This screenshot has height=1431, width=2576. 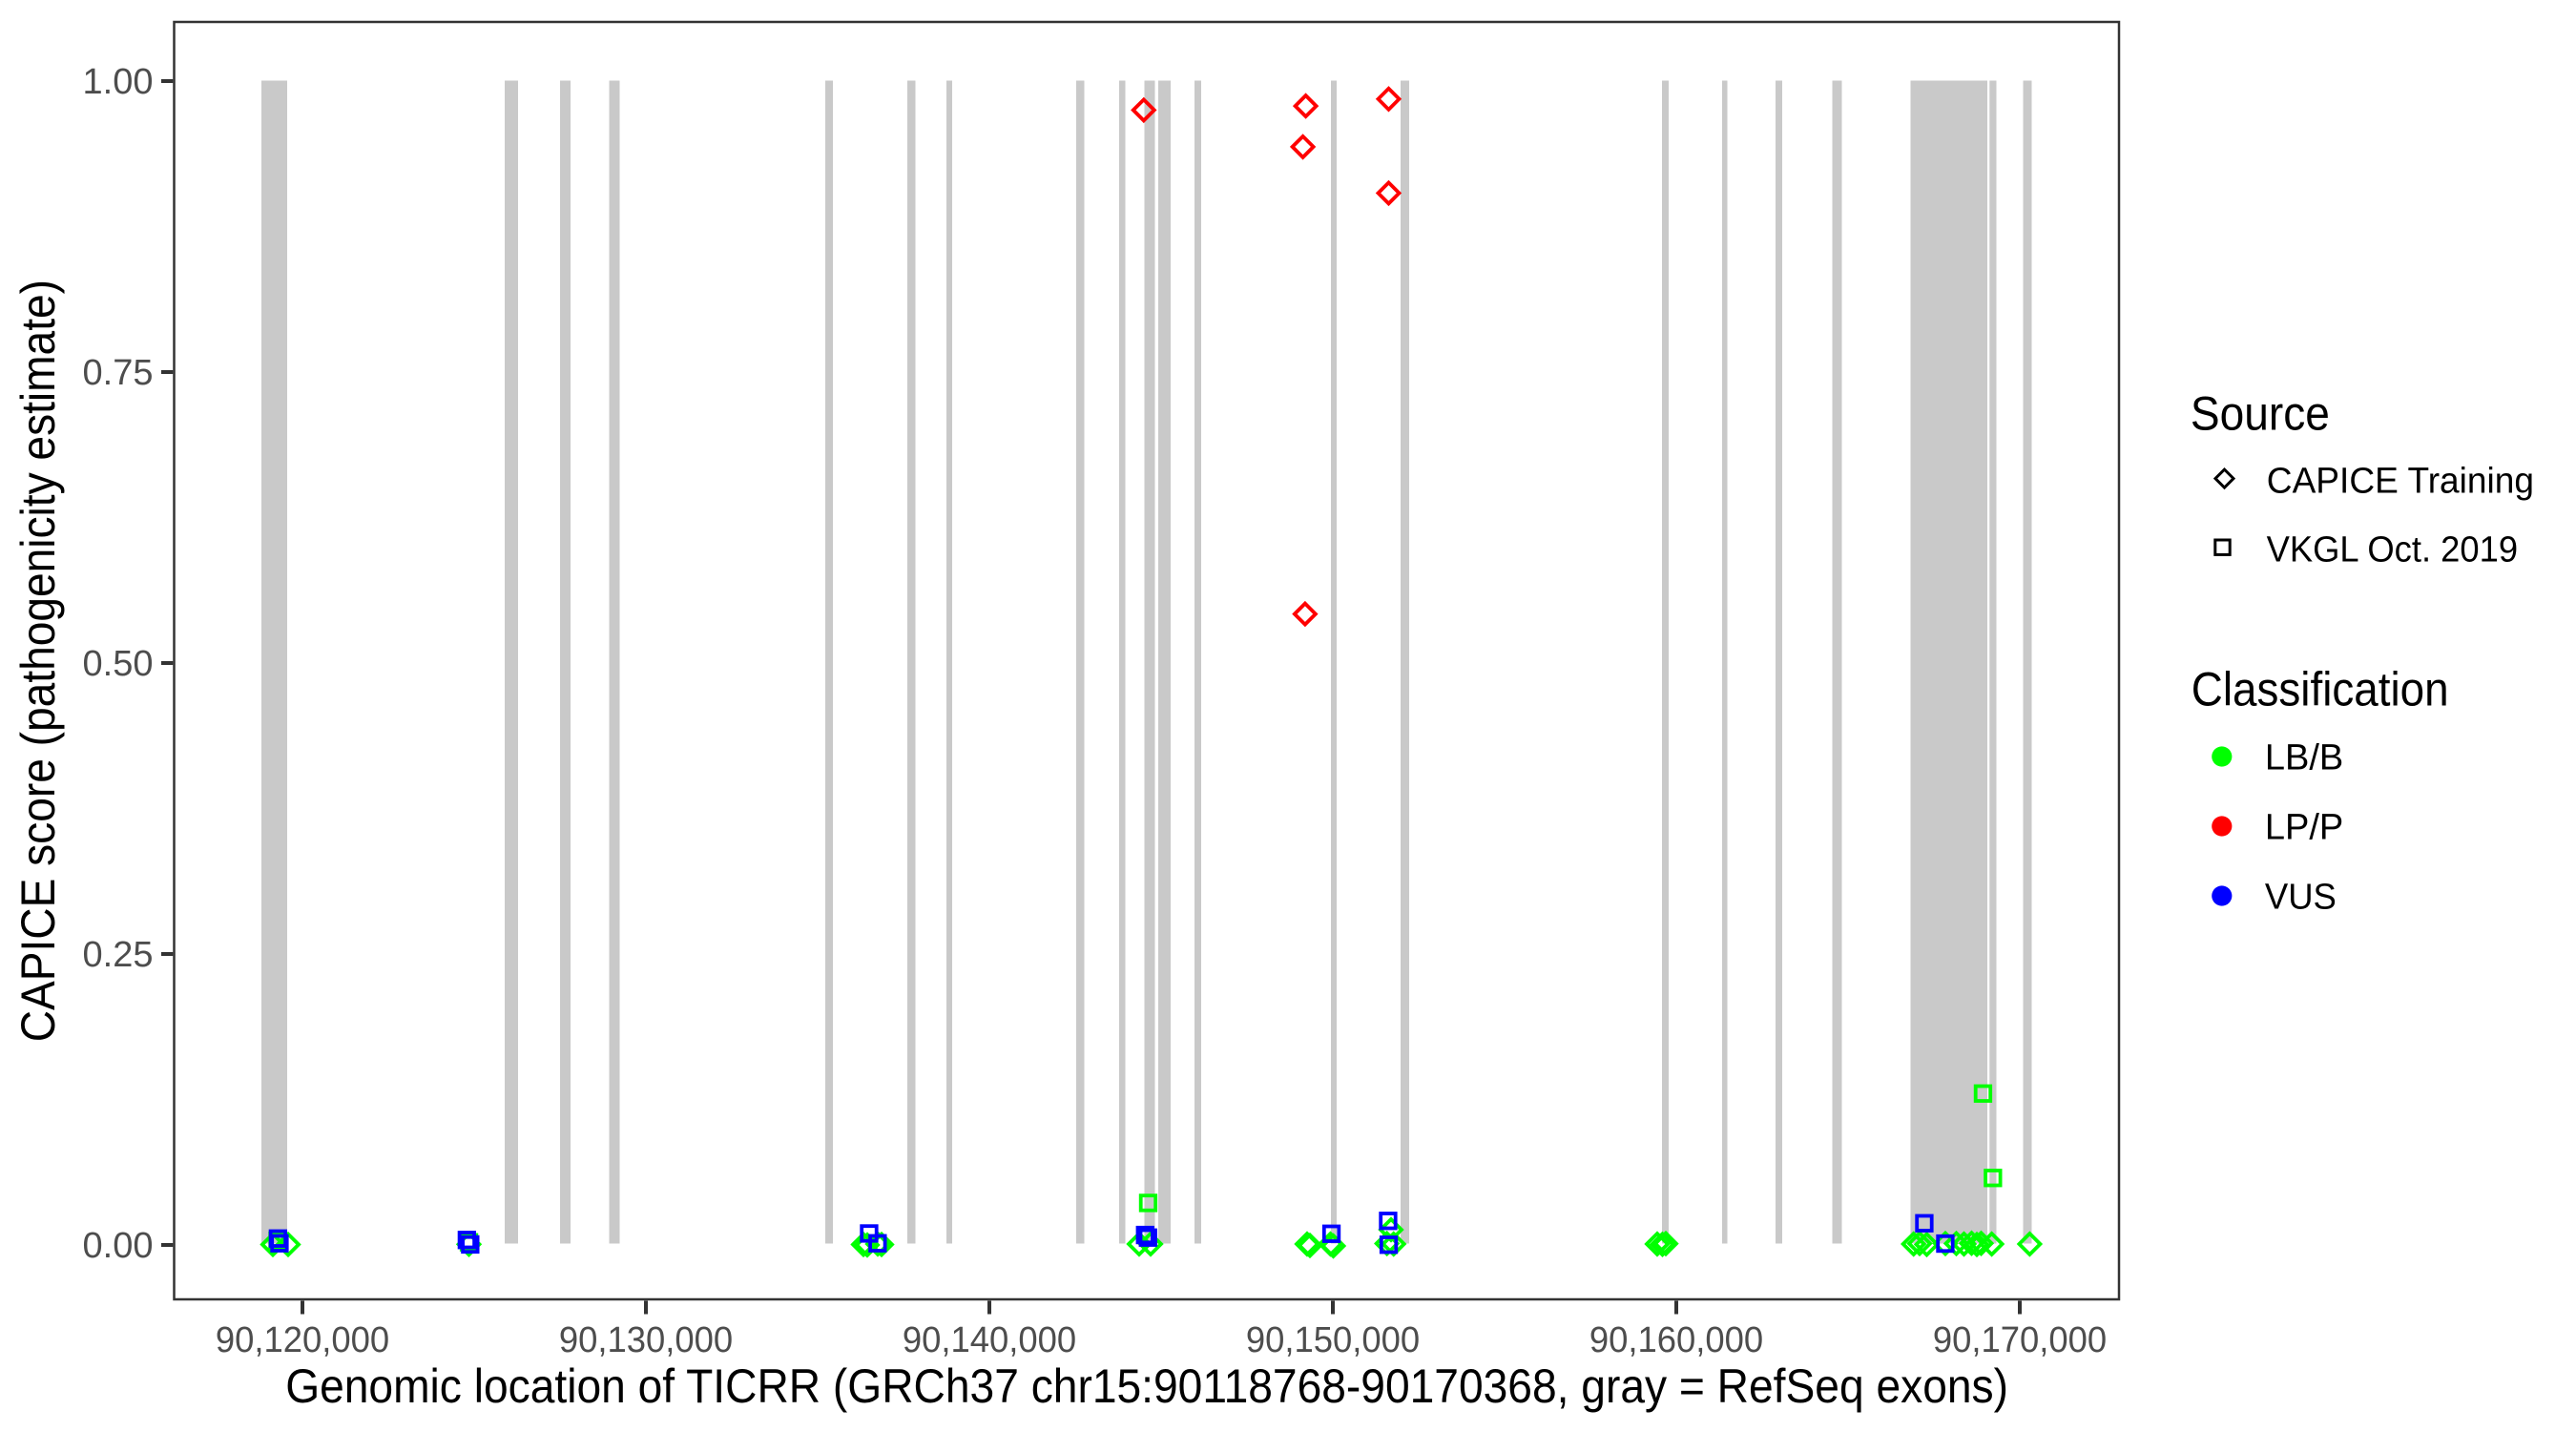 I want to click on svg-text: 0.00, so click(x=118, y=1246).